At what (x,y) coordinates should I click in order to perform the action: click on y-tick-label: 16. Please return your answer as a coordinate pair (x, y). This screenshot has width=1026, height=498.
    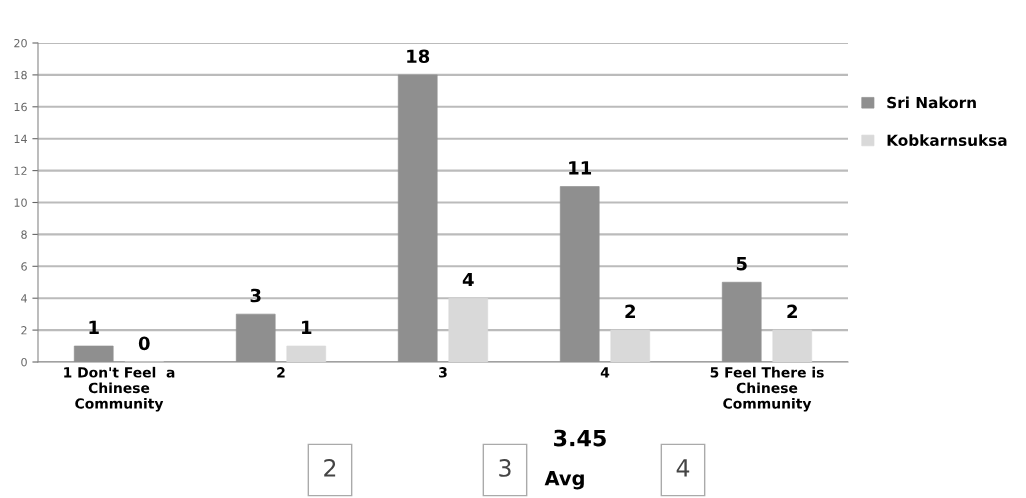
    Looking at the image, I should click on (20, 107).